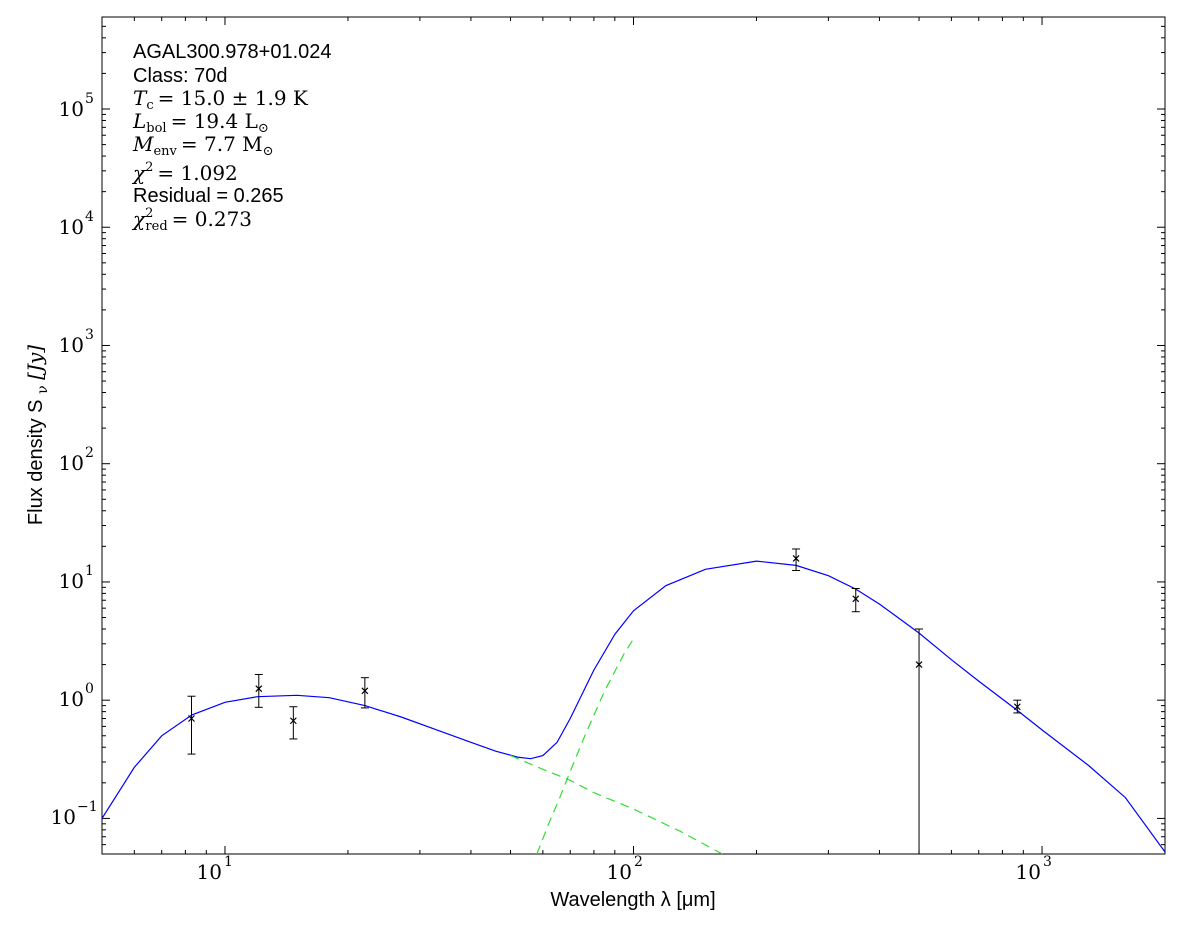  I want to click on x-tick-label-100-exp: 2, so click(638, 862).